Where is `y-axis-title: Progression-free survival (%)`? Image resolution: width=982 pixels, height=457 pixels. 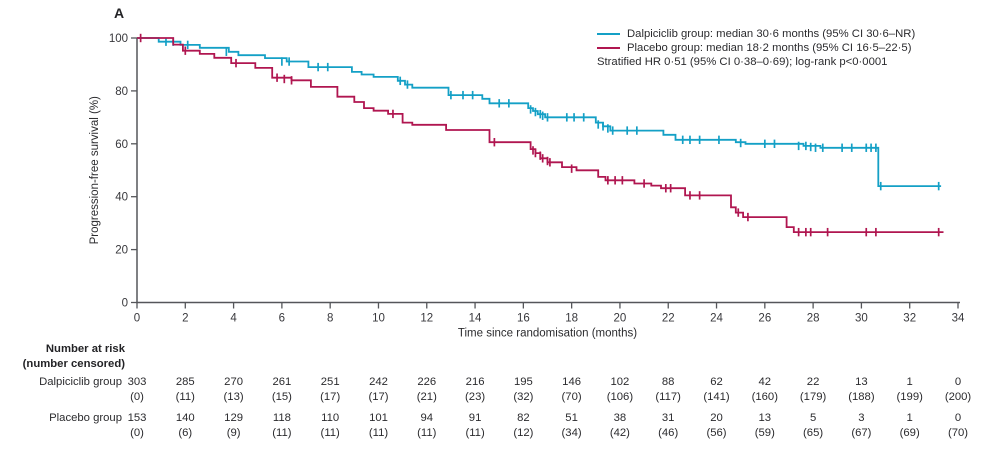
y-axis-title: Progression-free survival (%) is located at coordinates (95, 170).